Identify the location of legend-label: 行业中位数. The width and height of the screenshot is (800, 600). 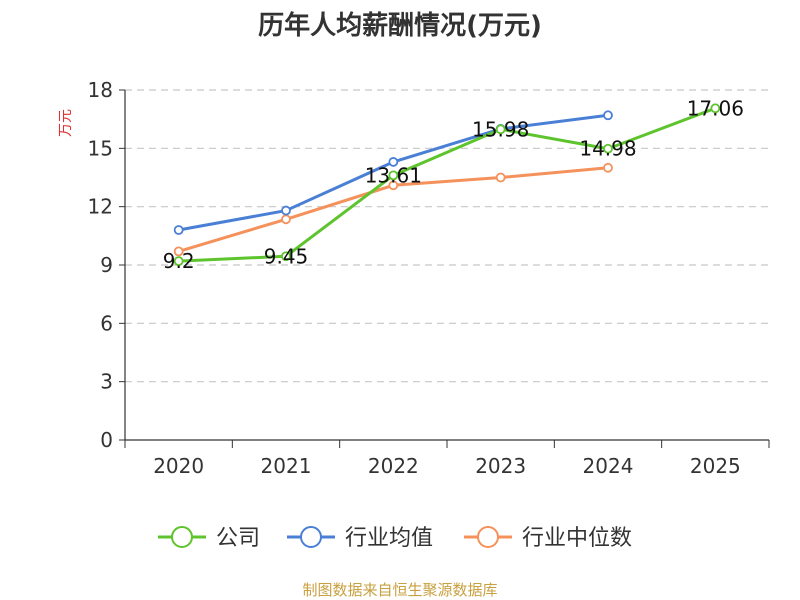
(577, 538).